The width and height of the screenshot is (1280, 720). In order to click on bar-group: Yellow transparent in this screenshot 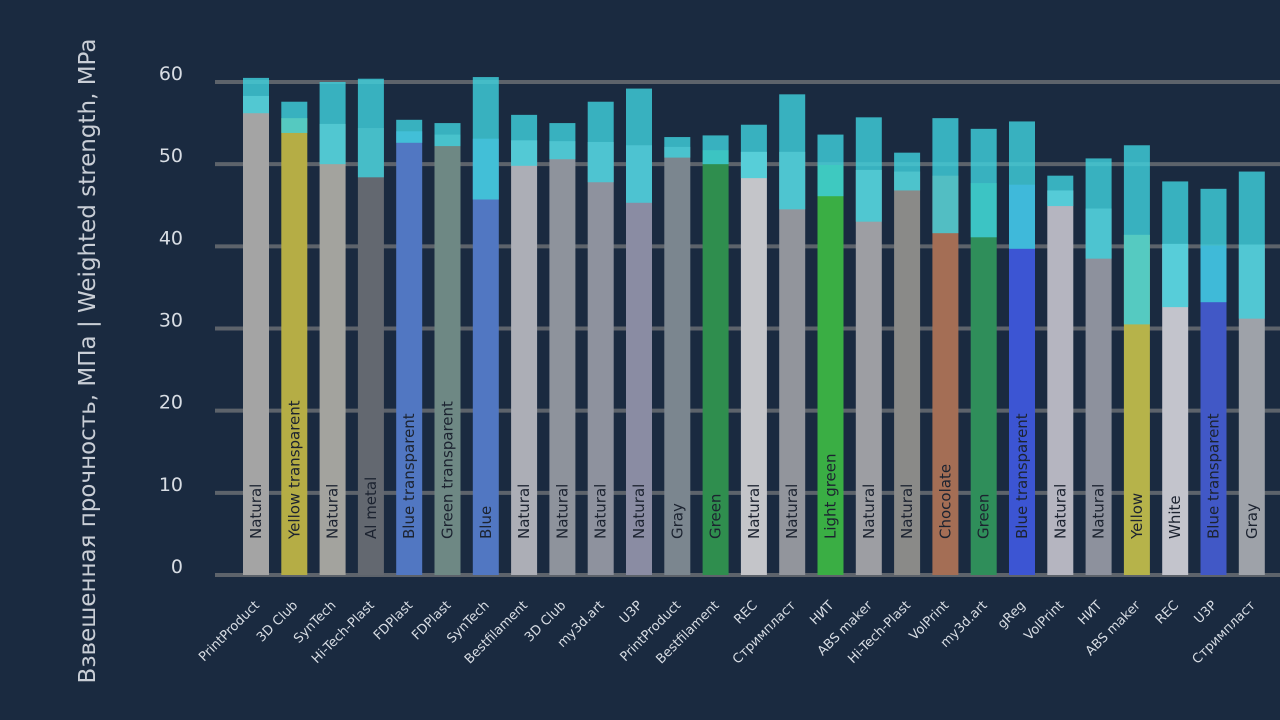, I will do `click(294, 338)`.